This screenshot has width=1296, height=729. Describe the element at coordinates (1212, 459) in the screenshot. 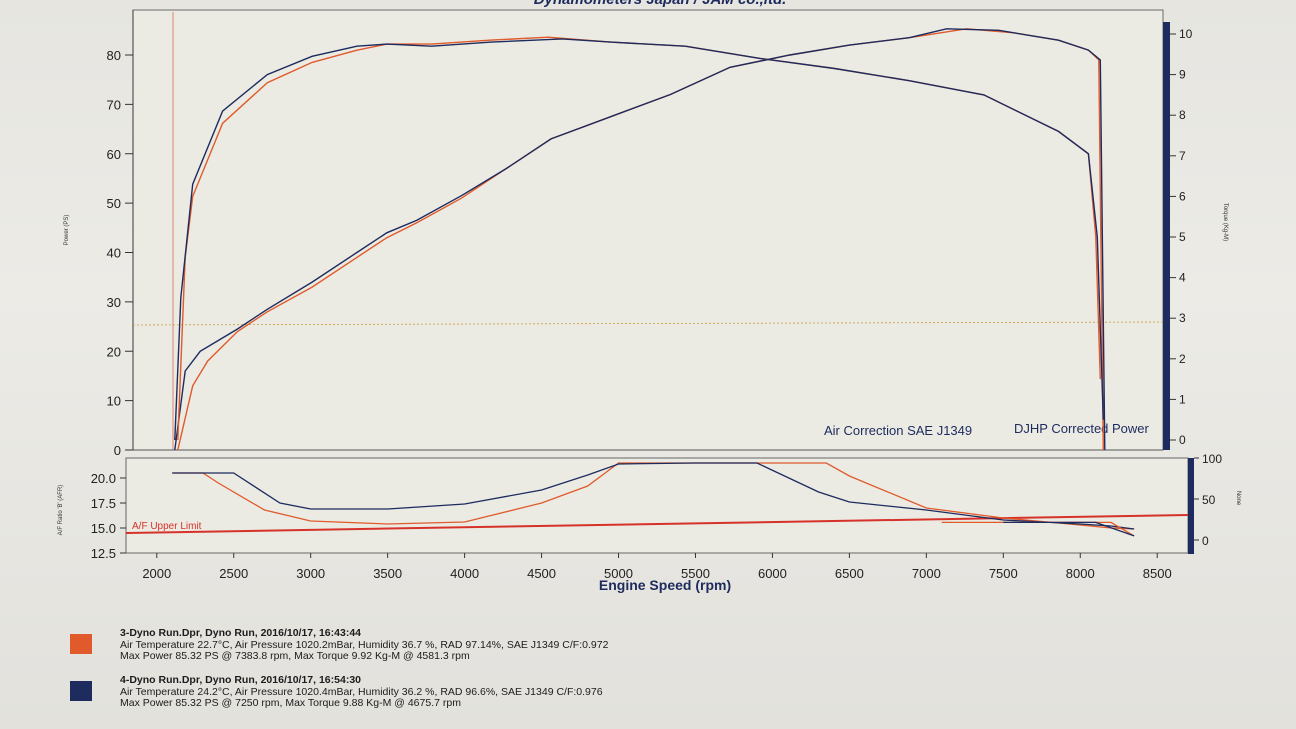

I see `none-tick-label: 100` at that location.